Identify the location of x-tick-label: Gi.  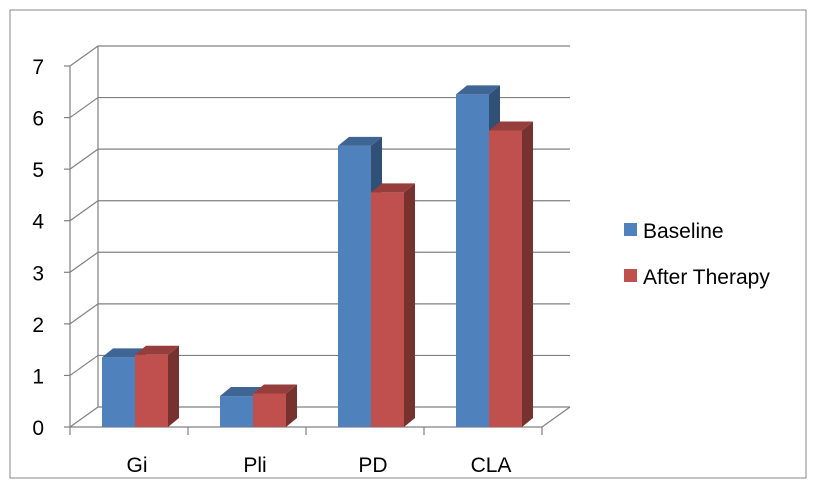
(137, 465).